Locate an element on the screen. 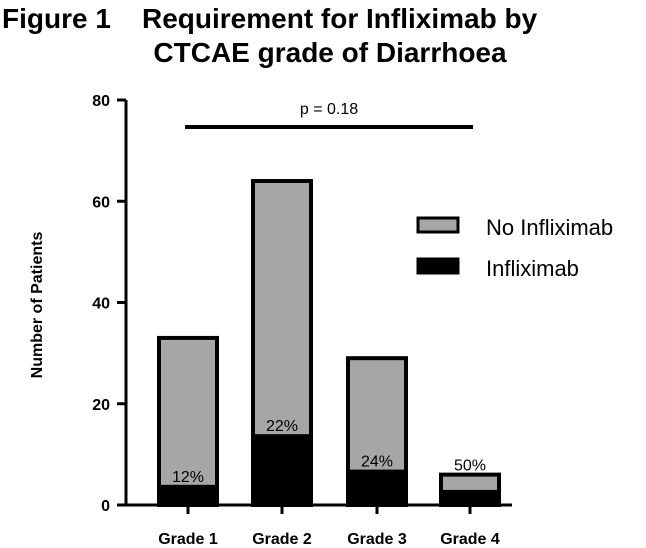 The image size is (646, 548). p-value-annotation: p = 0.18 is located at coordinates (329, 115).